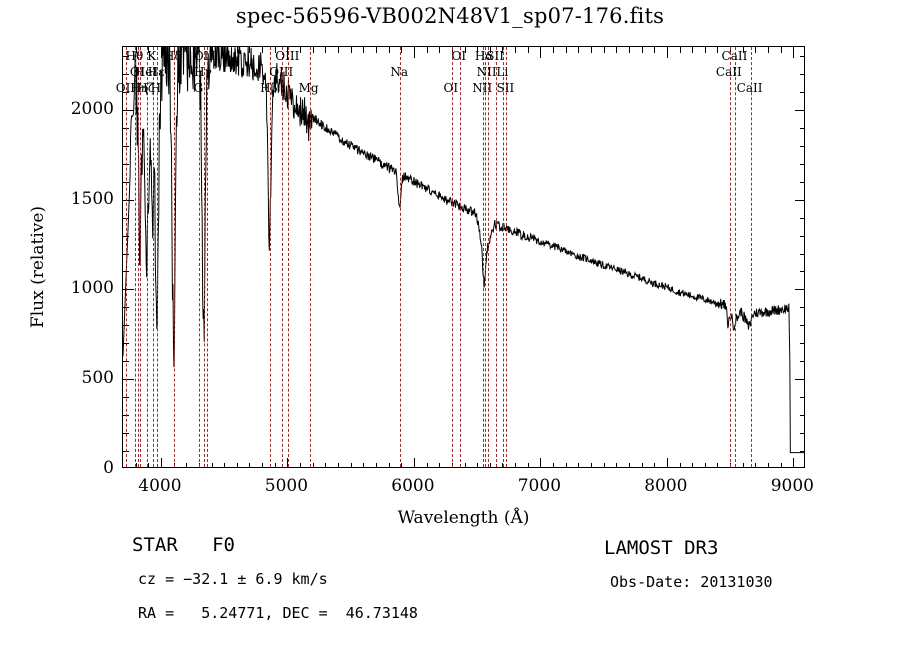 This screenshot has width=900, height=649. I want to click on x-tick-label: 5000, so click(286, 486).